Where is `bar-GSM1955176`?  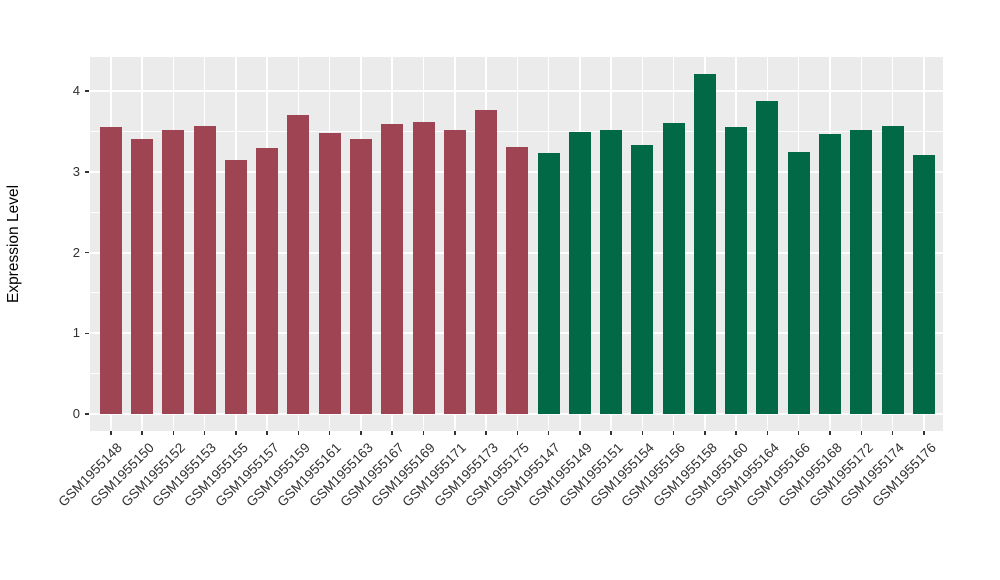
bar-GSM1955176 is located at coordinates (923, 284).